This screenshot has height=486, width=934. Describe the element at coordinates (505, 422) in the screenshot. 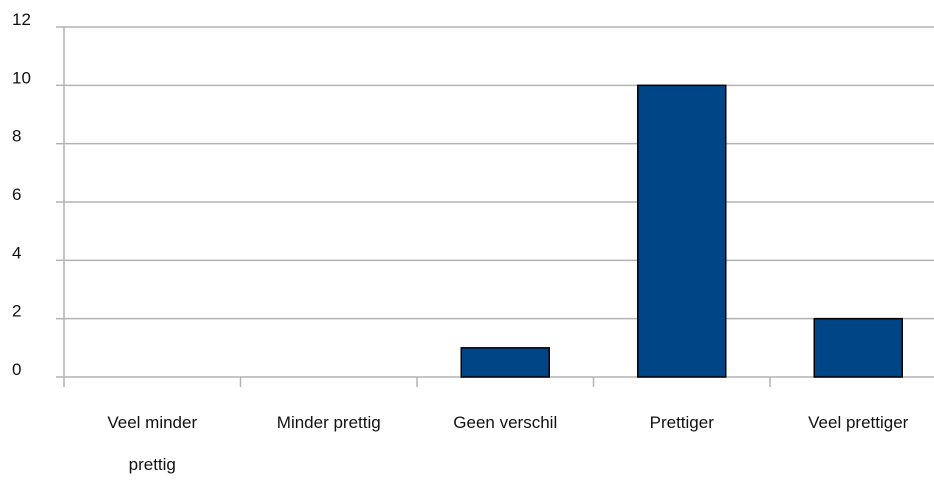

I see `x-category-label: Geen verschil` at that location.